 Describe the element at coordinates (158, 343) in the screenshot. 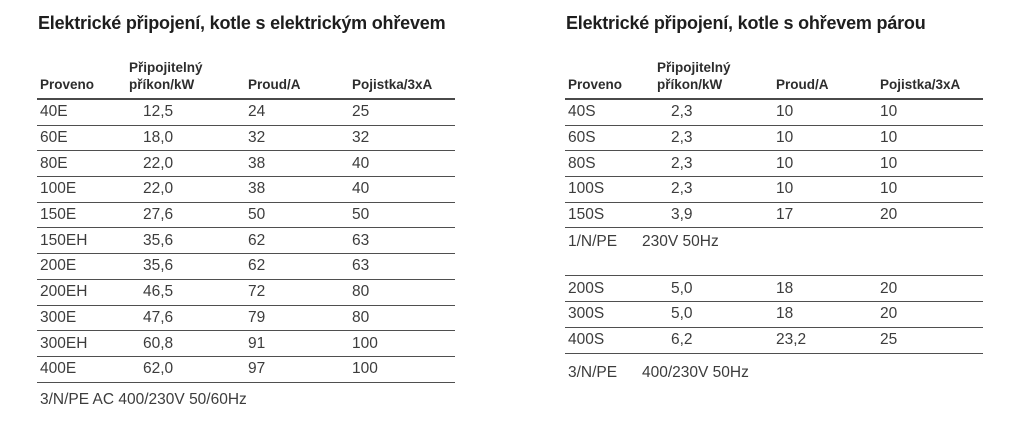

I see `cell-power-kw: 60,8` at that location.